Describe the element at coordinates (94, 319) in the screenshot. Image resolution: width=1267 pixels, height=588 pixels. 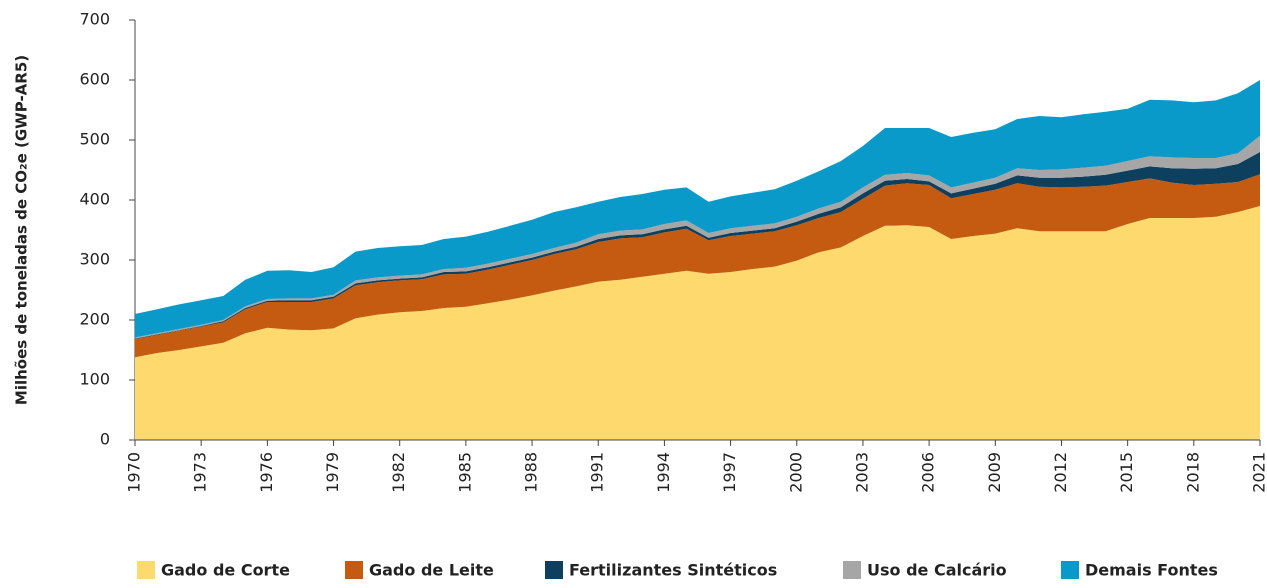
I see `y-tick-label: 200` at that location.